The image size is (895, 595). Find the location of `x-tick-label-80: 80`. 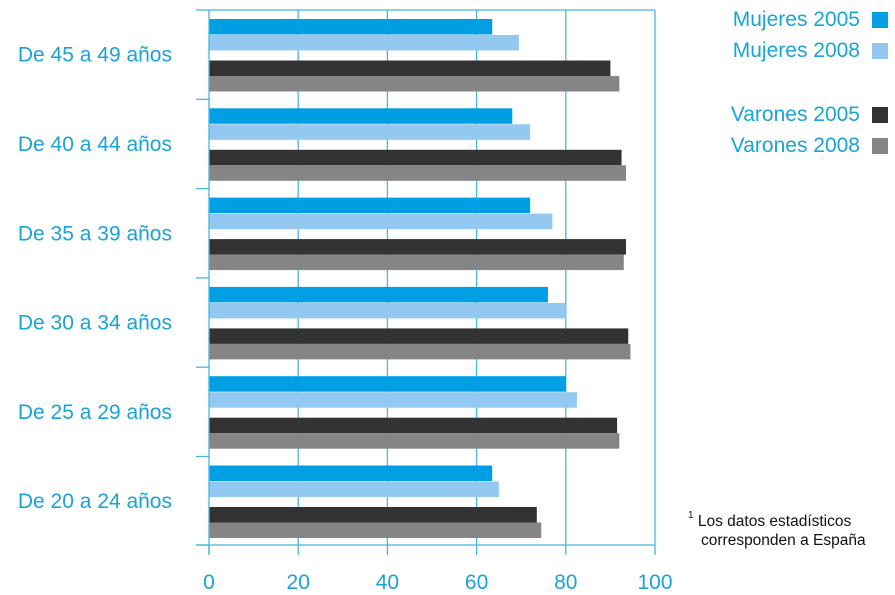

x-tick-label-80: 80 is located at coordinates (565, 582).